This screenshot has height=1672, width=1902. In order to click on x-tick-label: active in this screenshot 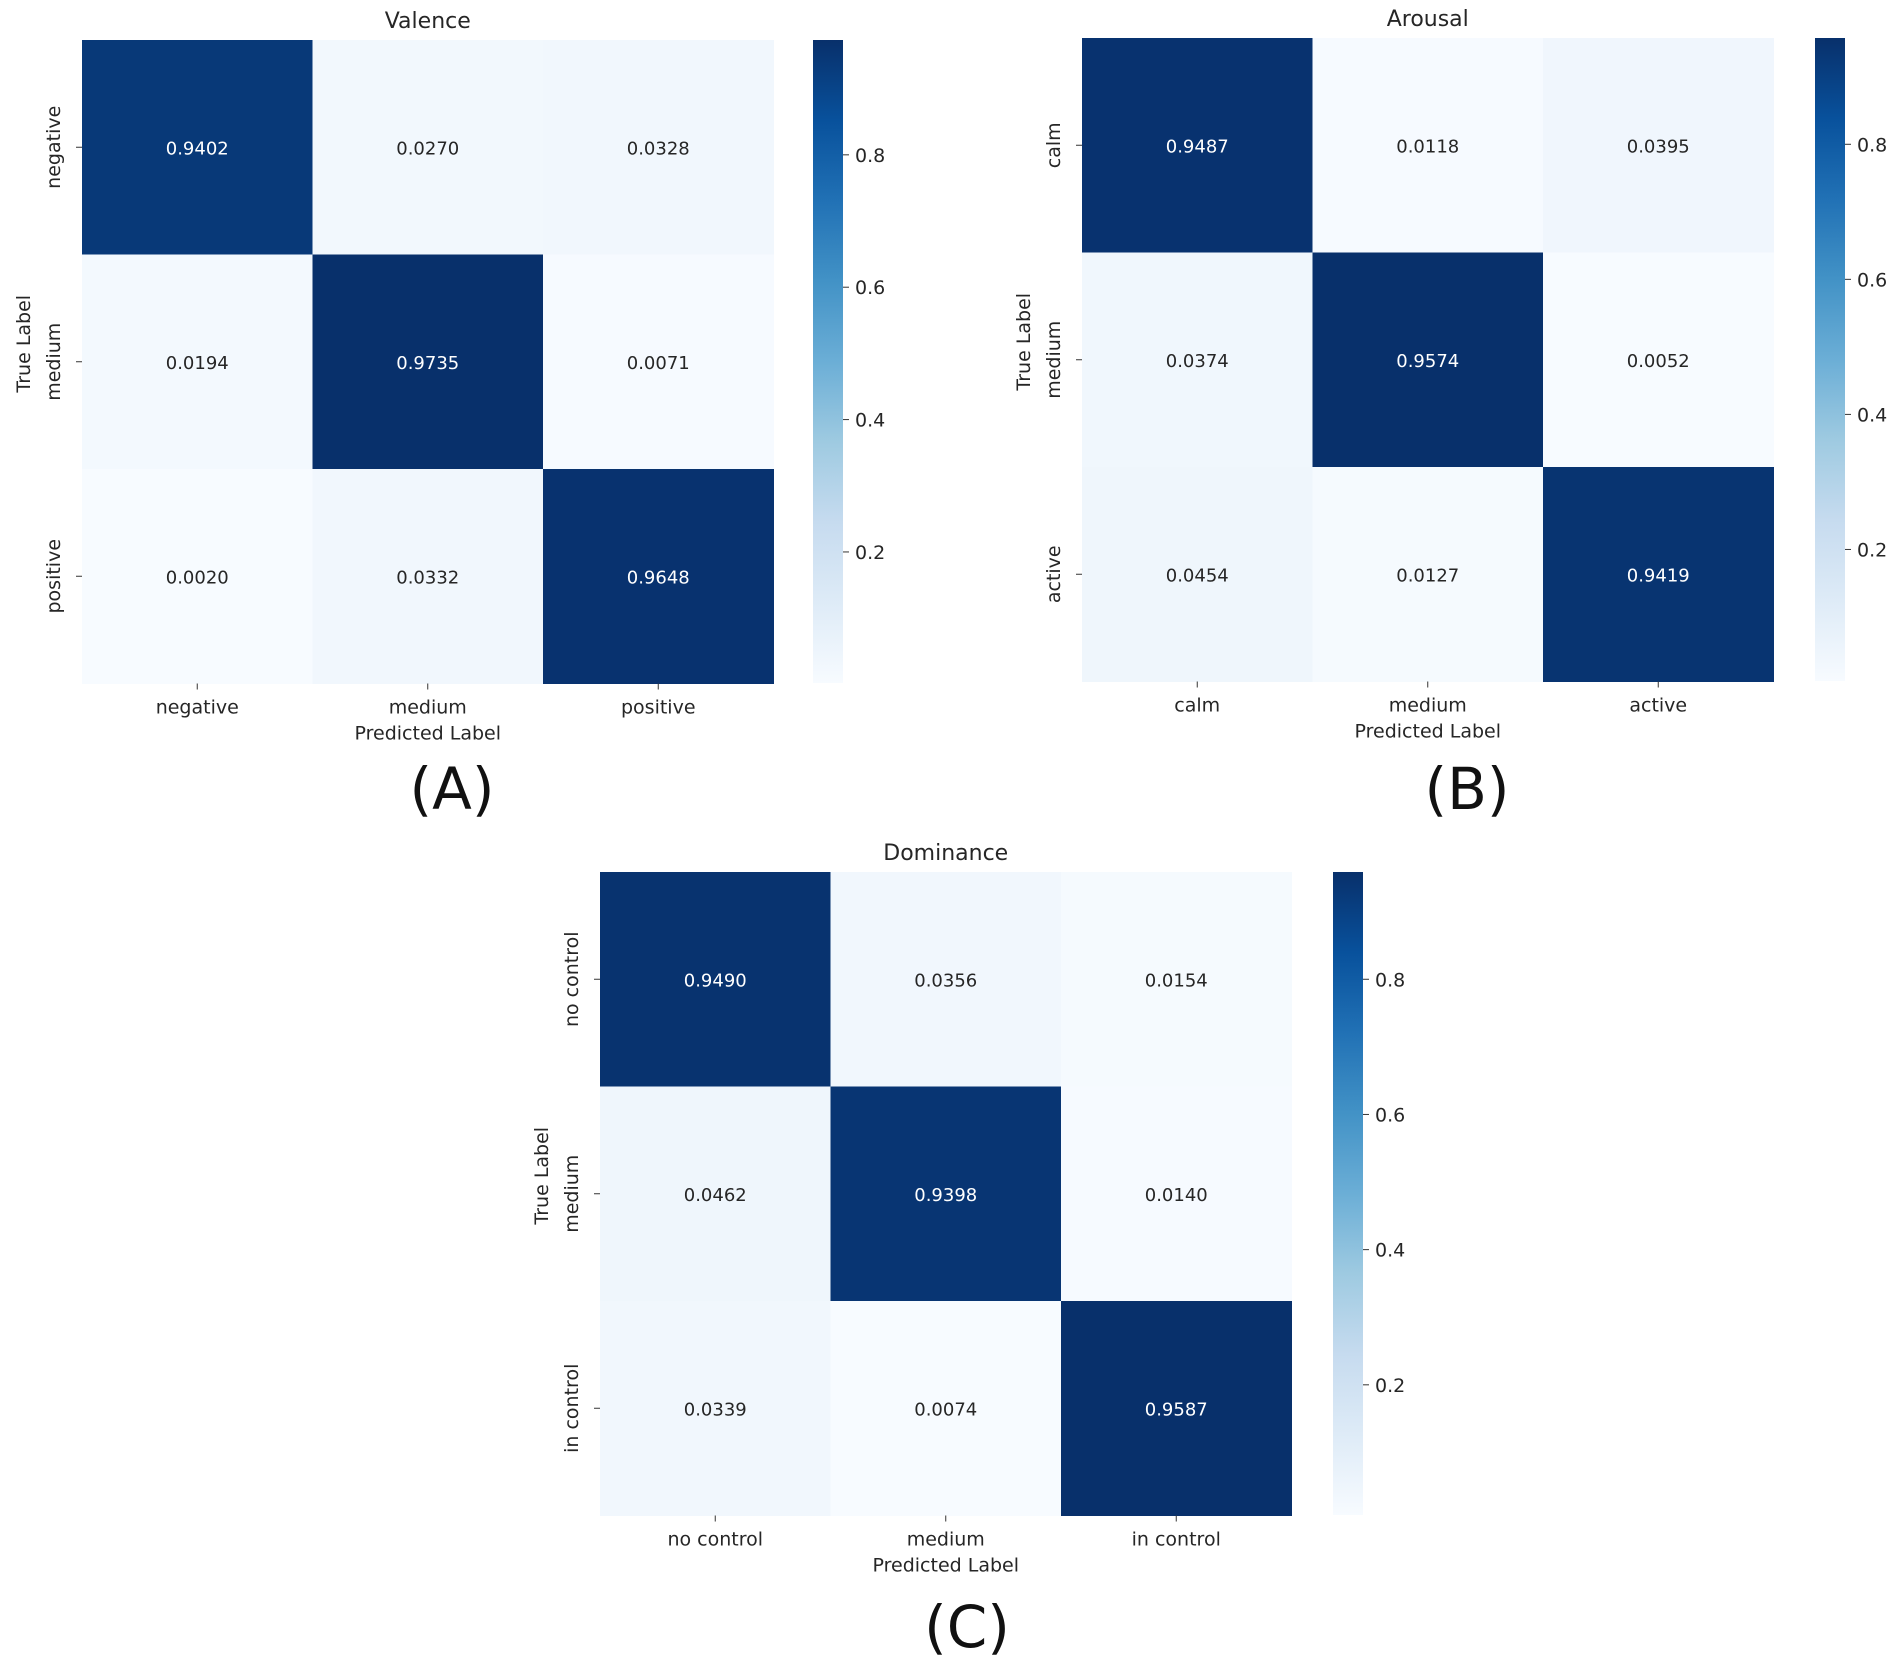, I will do `click(1658, 706)`.